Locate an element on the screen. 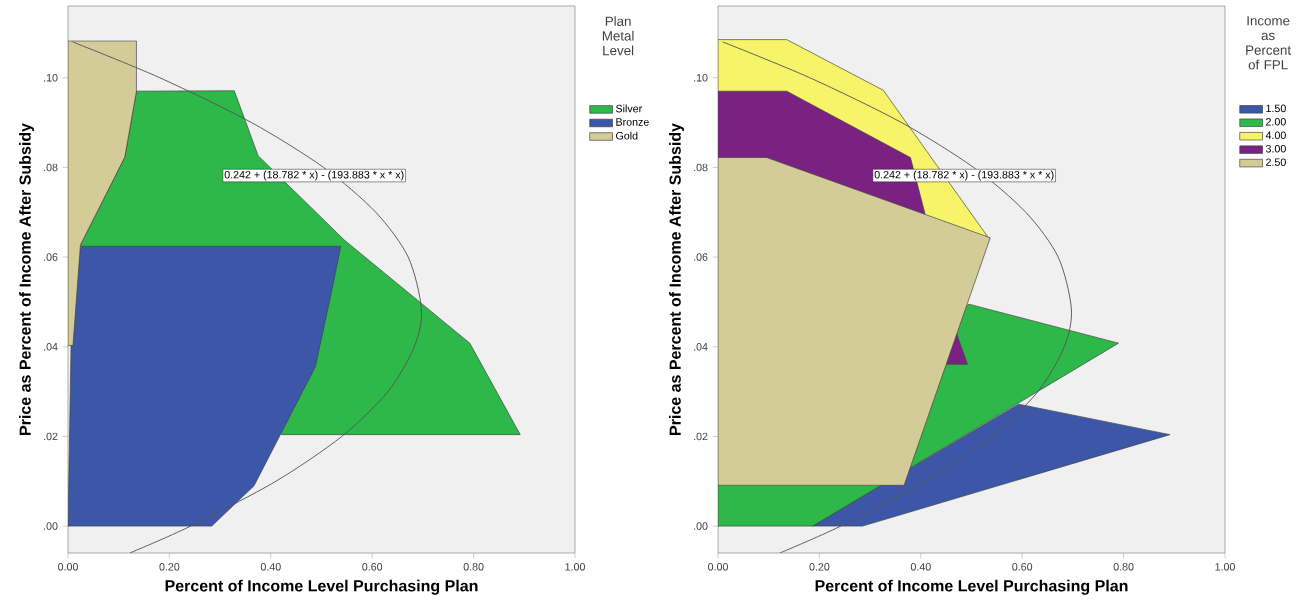 This screenshot has height=611, width=1304. legend-label: Bronze is located at coordinates (632, 122).